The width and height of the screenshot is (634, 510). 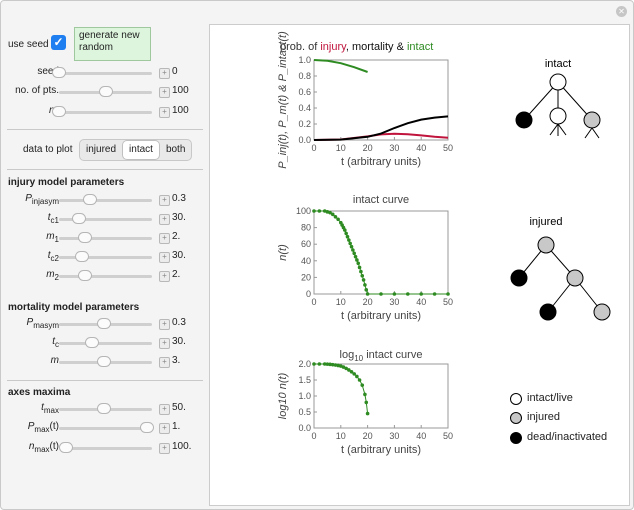 What do you see at coordinates (31, 426) in the screenshot?
I see `param-label-base: P` at bounding box center [31, 426].